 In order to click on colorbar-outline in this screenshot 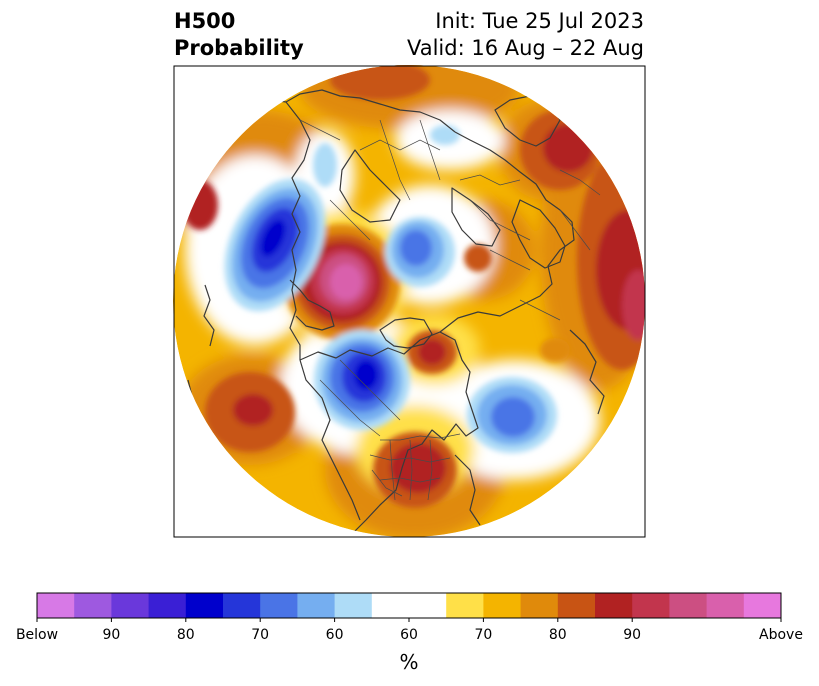, I will do `click(409, 605)`.